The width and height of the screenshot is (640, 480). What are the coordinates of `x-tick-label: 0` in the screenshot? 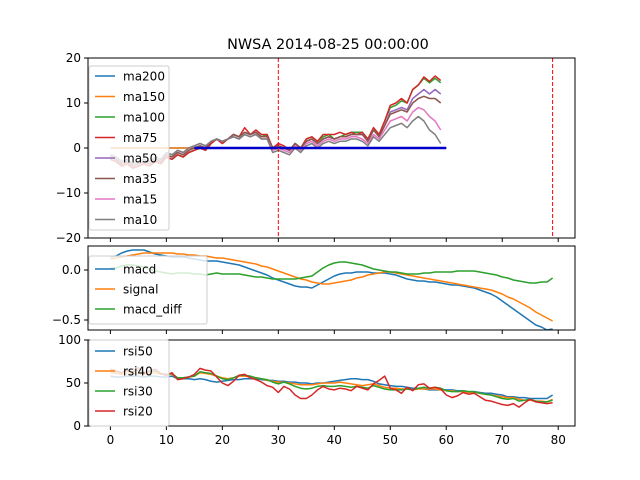 It's located at (111, 440).